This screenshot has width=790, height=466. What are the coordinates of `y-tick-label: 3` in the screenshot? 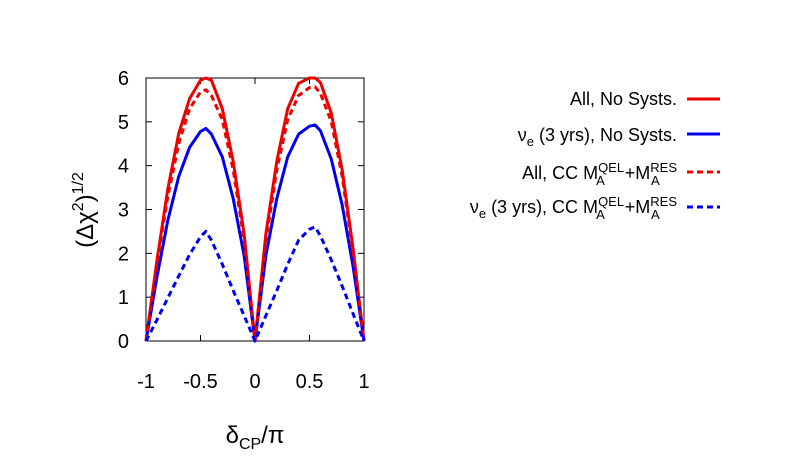 It's located at (123, 211).